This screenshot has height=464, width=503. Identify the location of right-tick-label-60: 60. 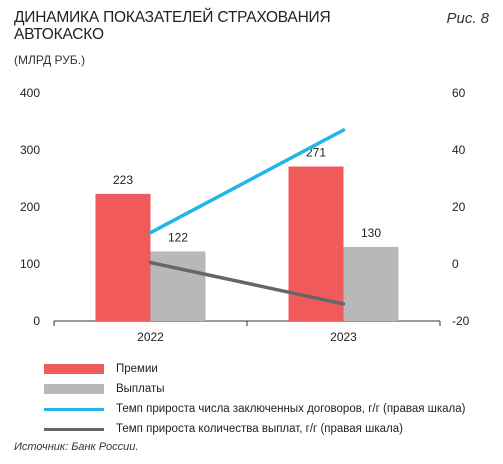
(459, 93).